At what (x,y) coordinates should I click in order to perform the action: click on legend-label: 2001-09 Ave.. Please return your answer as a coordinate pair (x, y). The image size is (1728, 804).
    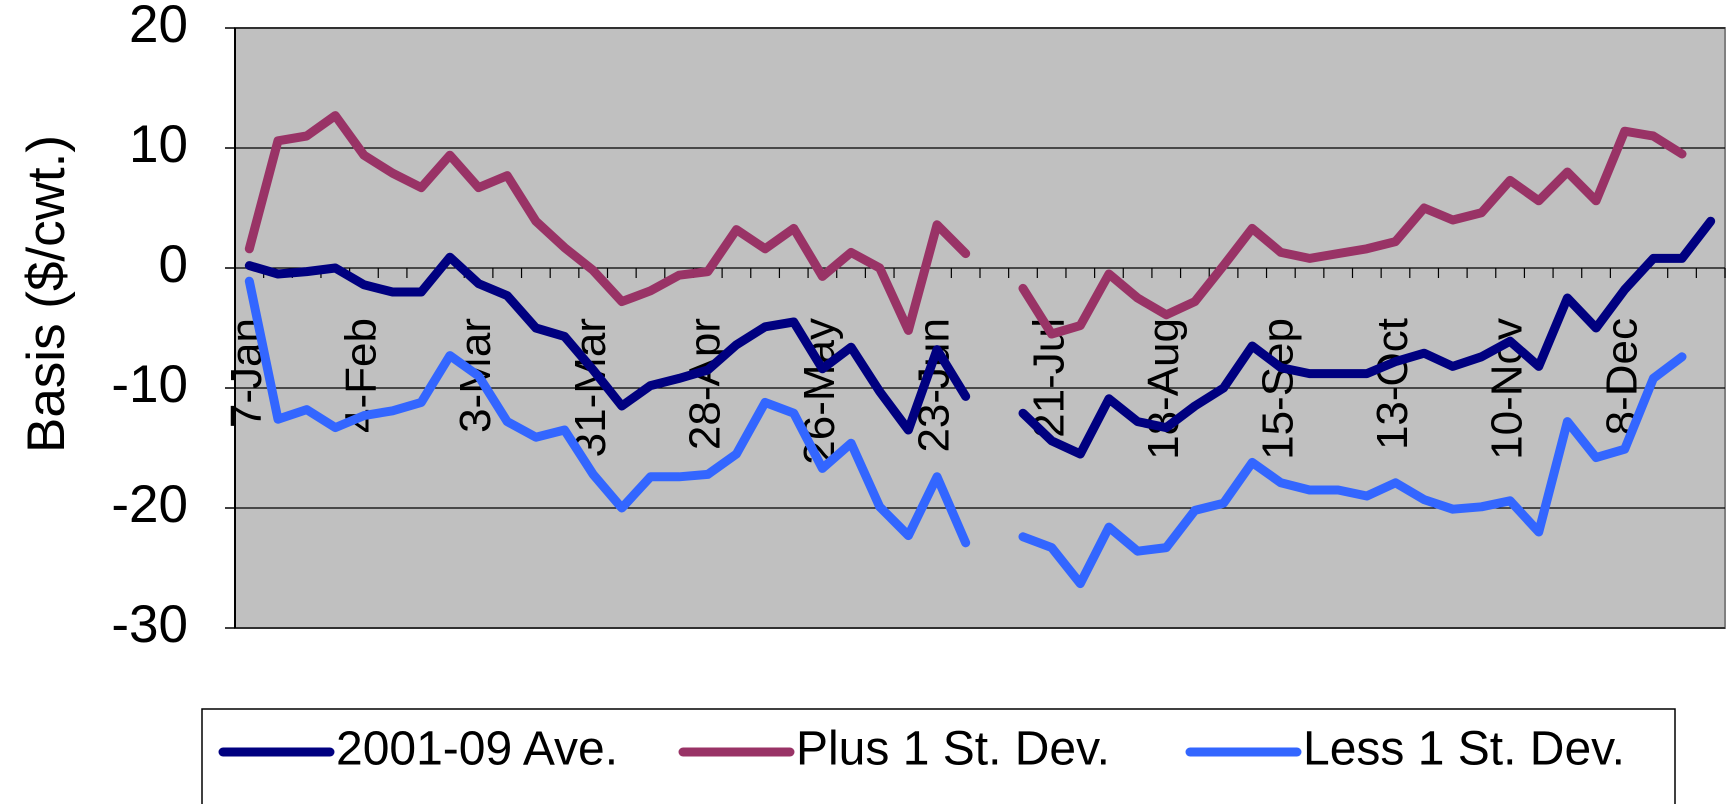
    Looking at the image, I should click on (477, 749).